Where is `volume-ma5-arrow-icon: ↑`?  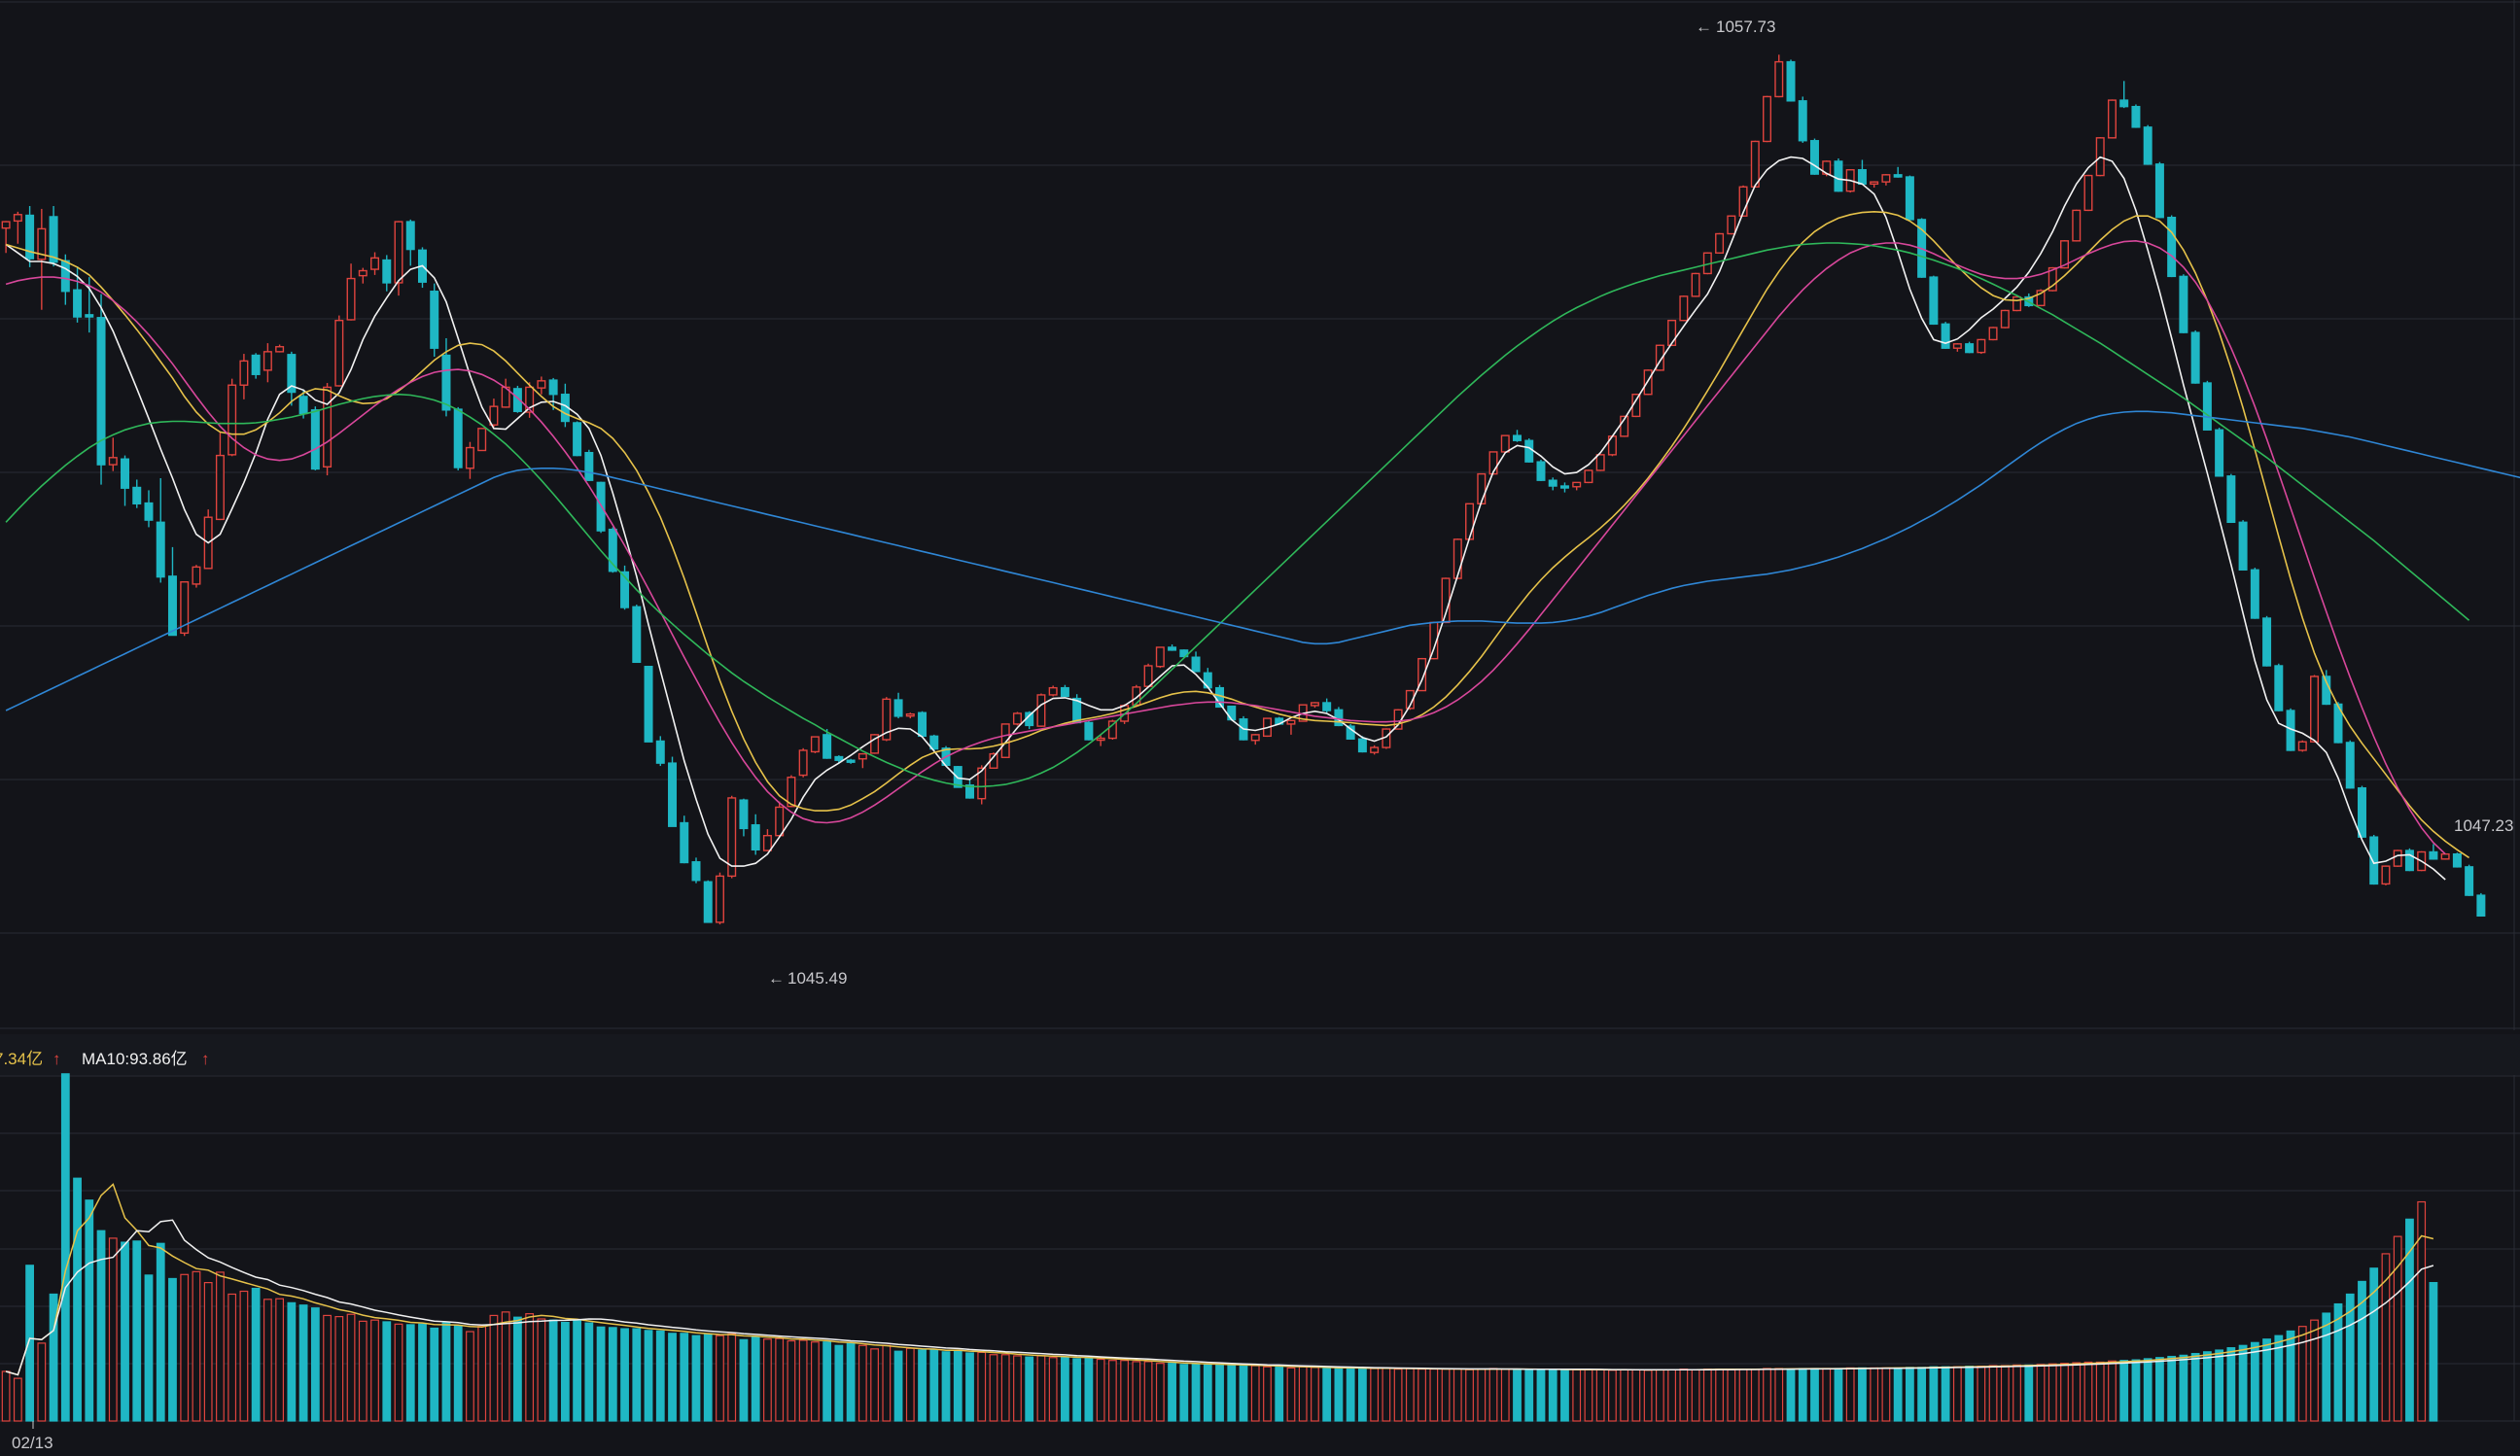
volume-ma5-arrow-icon: ↑ is located at coordinates (56, 1059).